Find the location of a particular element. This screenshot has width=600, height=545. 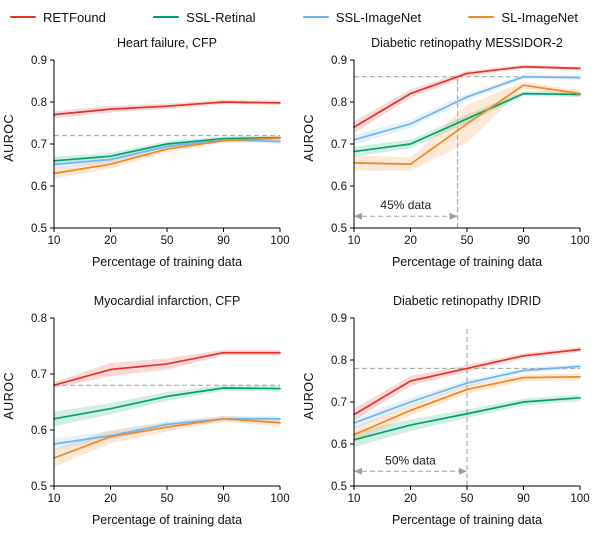

legend-label: RETFound is located at coordinates (74, 17).